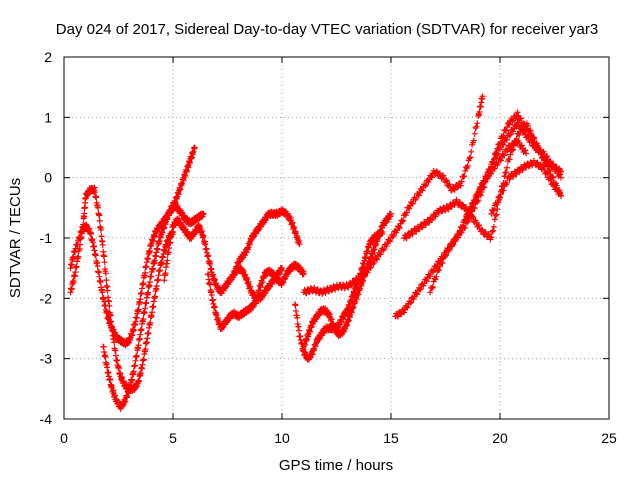 The image size is (640, 480). I want to click on y-tick-label: -3, so click(46, 359).